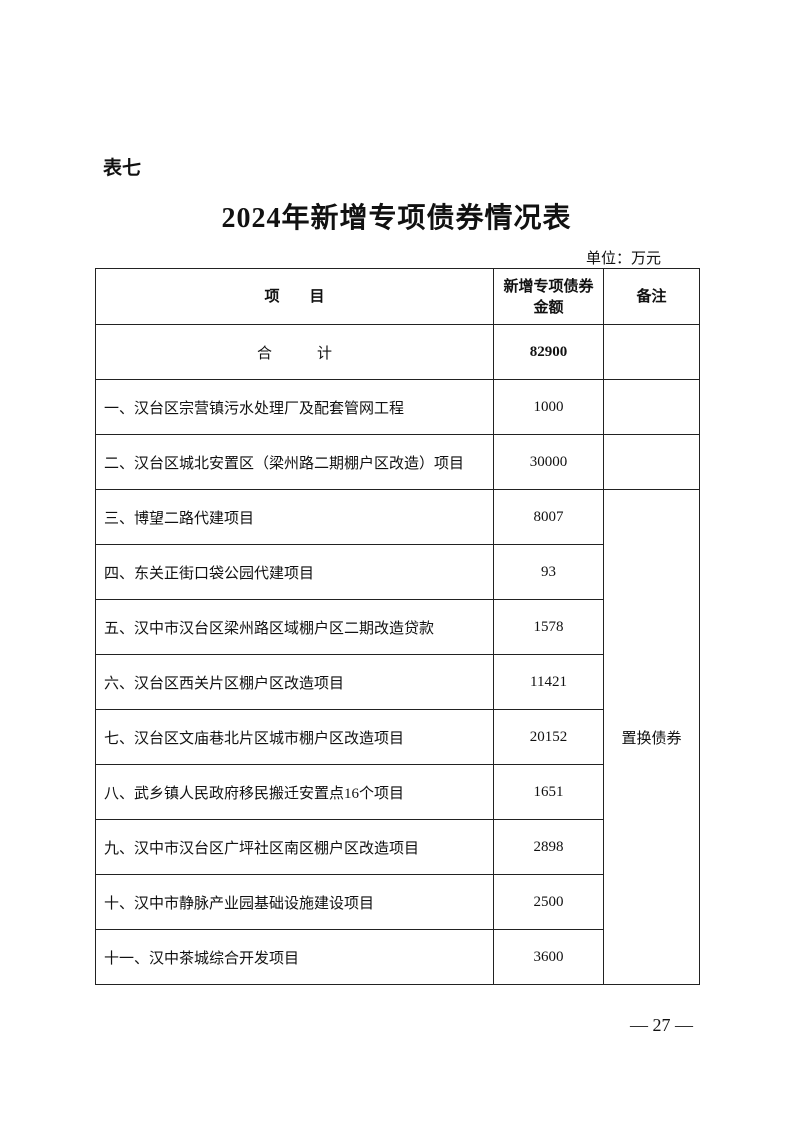 The height and width of the screenshot is (1122, 793). Describe the element at coordinates (294, 957) in the screenshot. I see `row-item: 十一、汉中茶城综合开发项目` at that location.